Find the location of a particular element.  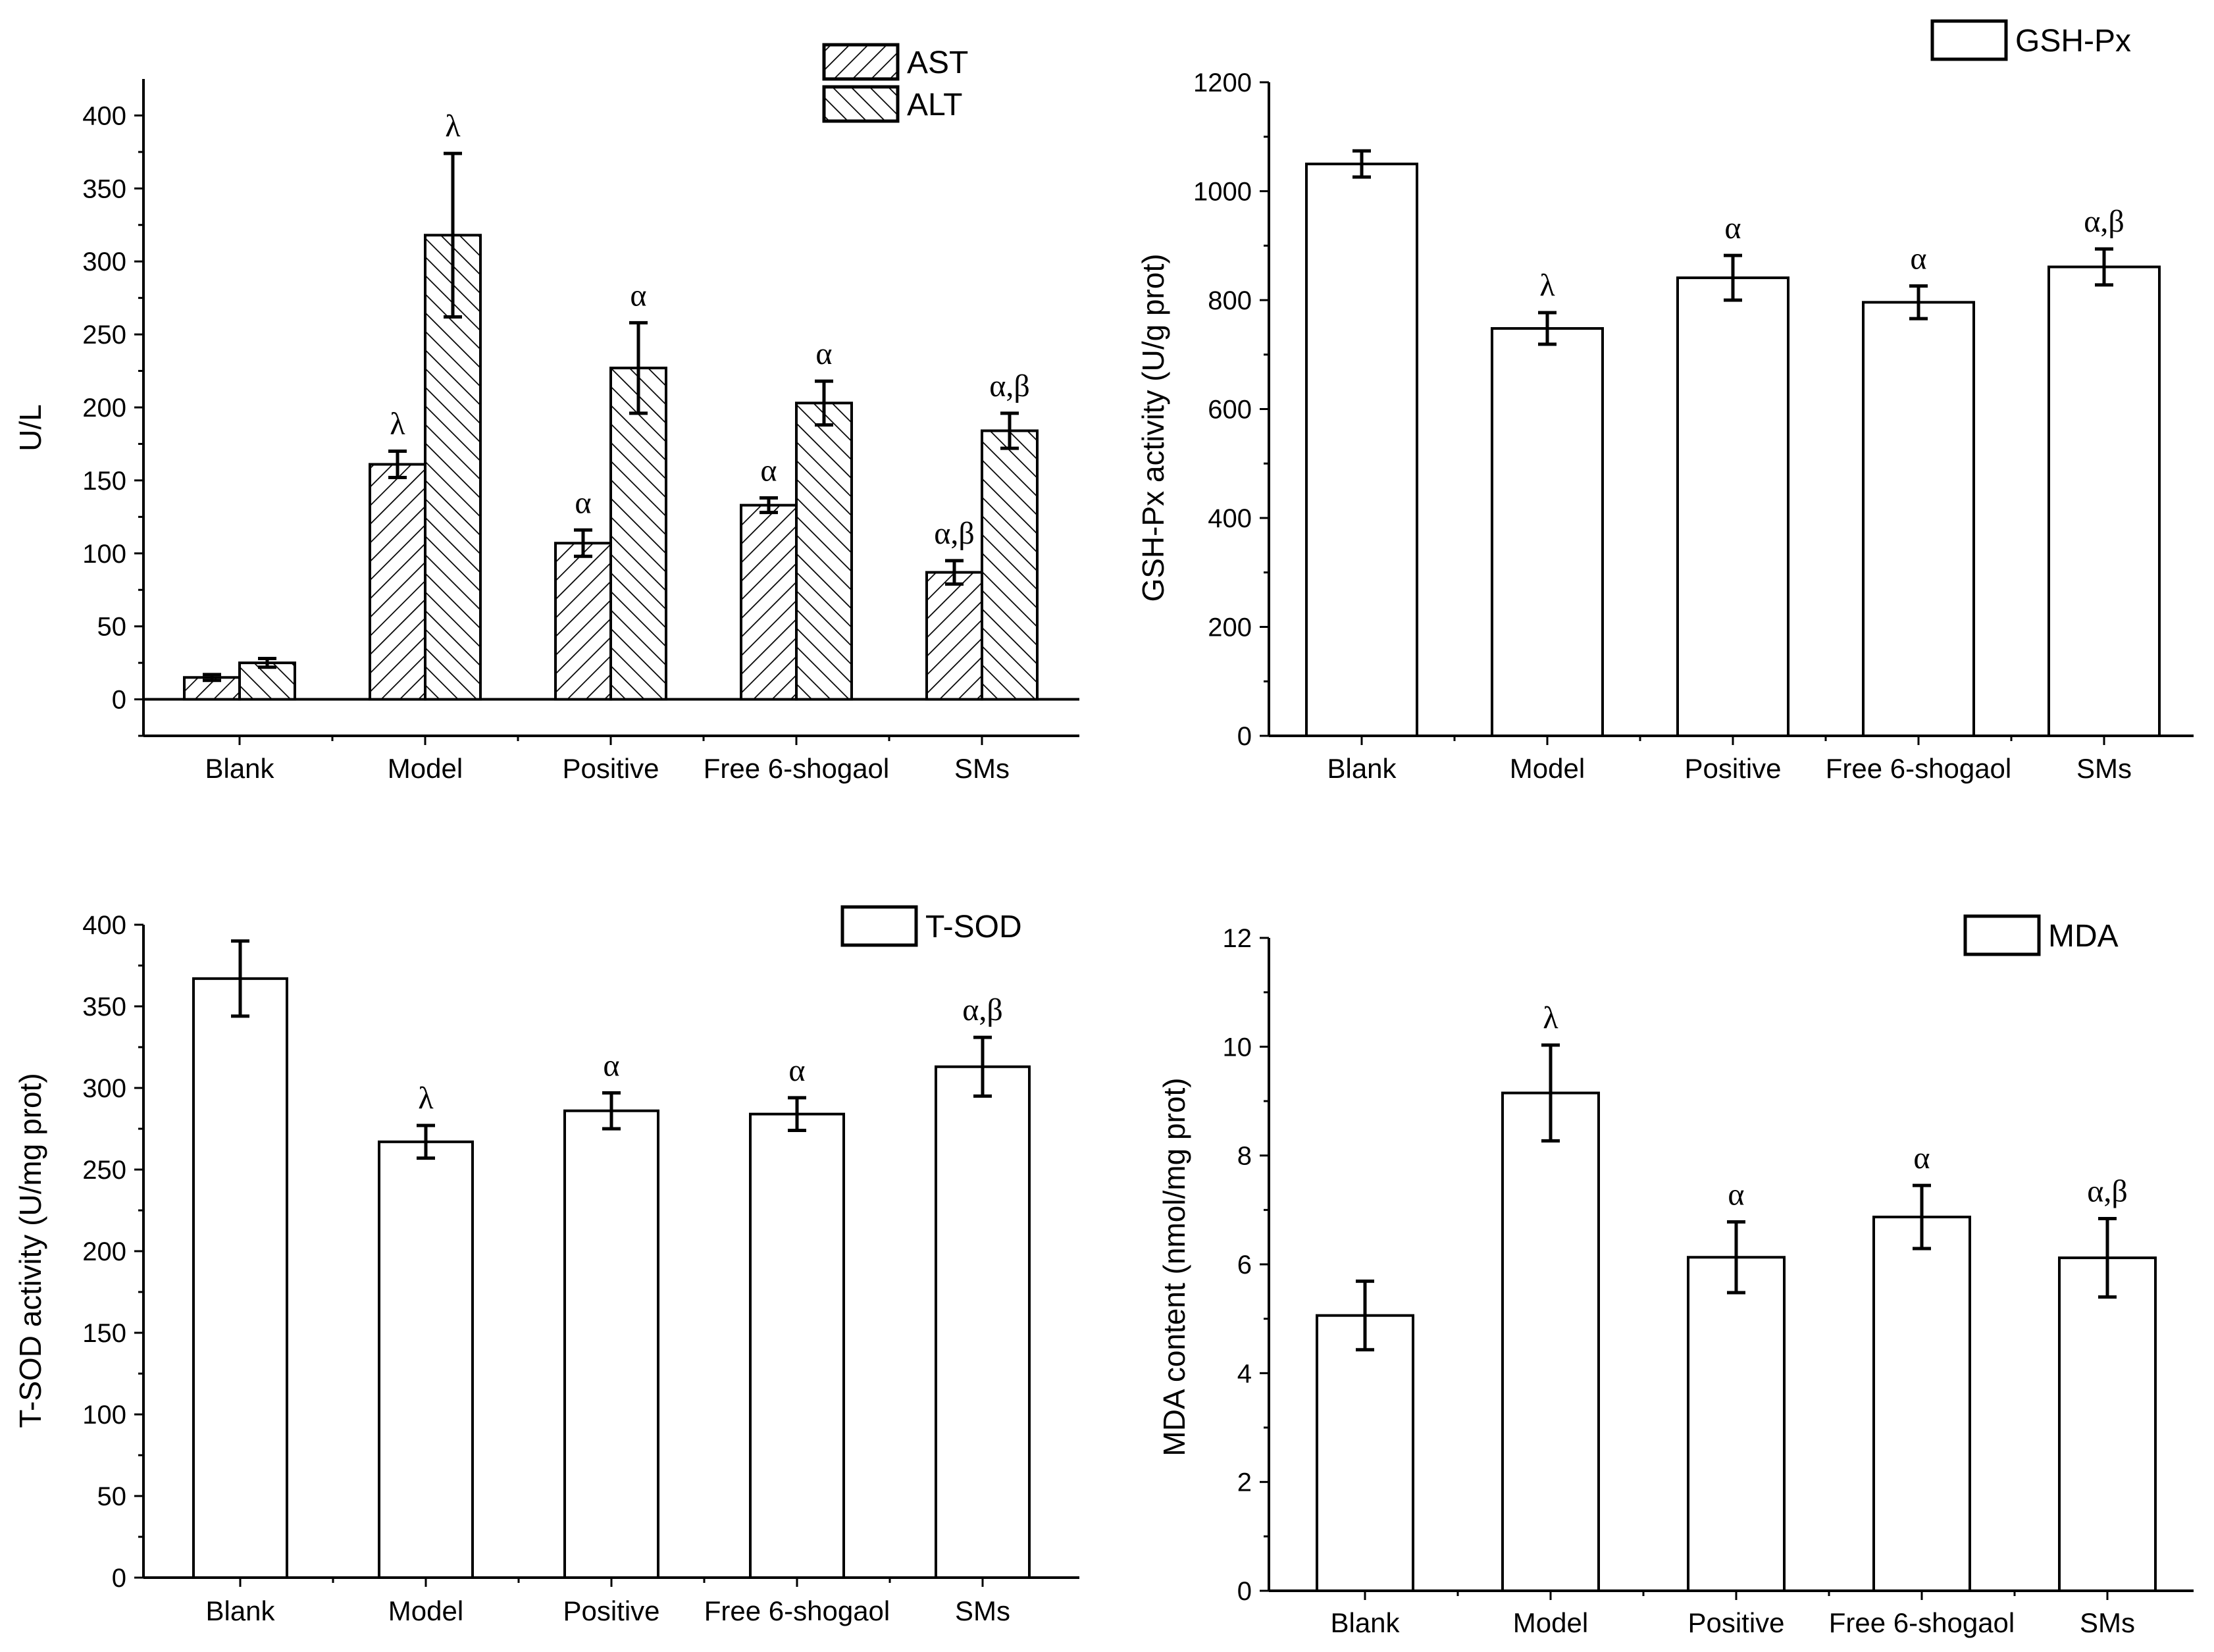

y-tick-label: 100 is located at coordinates (104, 1415).